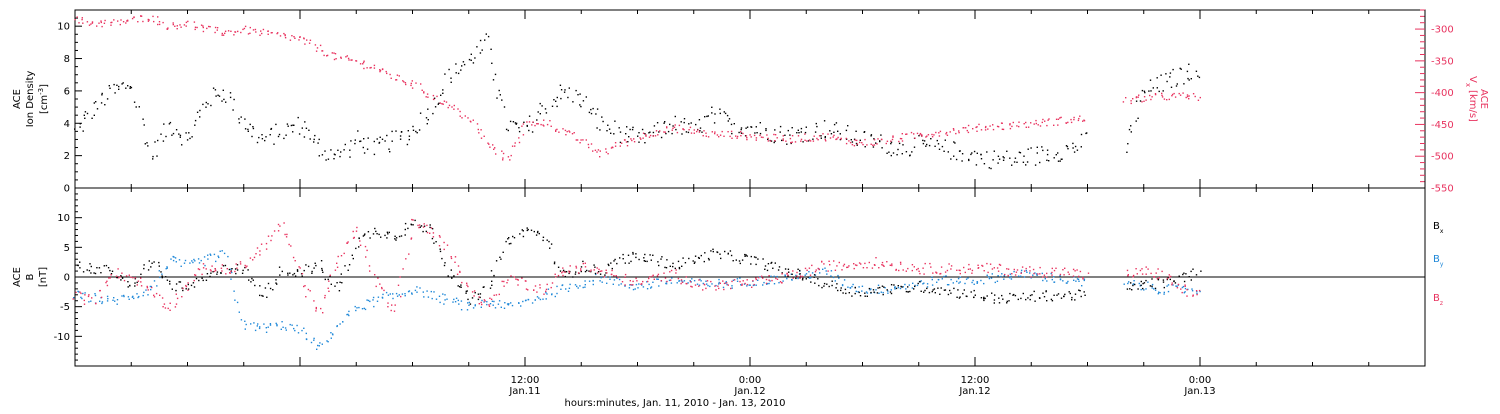 This screenshot has width=1500, height=414. I want to click on legend-by: By, so click(1438, 261).